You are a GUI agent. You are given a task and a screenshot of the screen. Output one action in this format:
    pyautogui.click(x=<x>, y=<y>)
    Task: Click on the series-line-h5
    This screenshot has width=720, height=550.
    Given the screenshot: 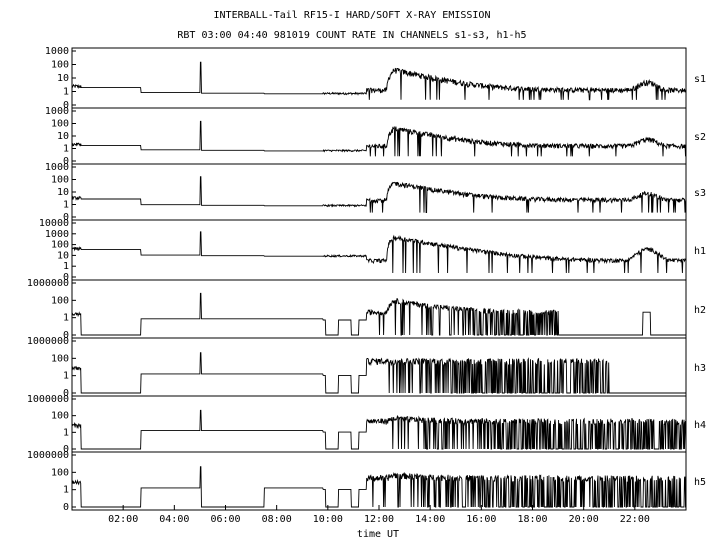 What is the action you would take?
    pyautogui.click(x=378, y=487)
    